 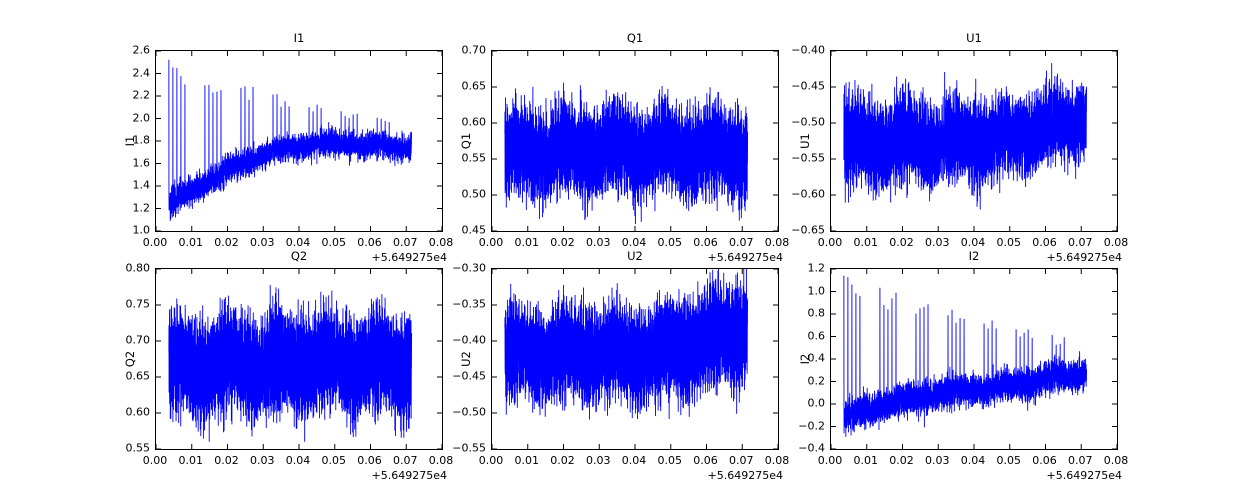 I want to click on y-tick-label: 0.8, so click(x=816, y=313).